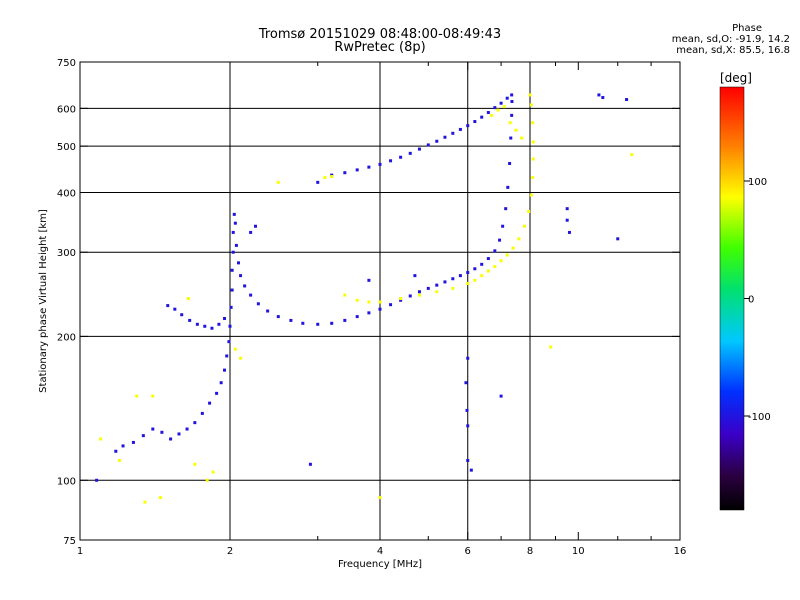 The width and height of the screenshot is (800, 600). I want to click on colorbar-tick-label: 100, so click(757, 182).